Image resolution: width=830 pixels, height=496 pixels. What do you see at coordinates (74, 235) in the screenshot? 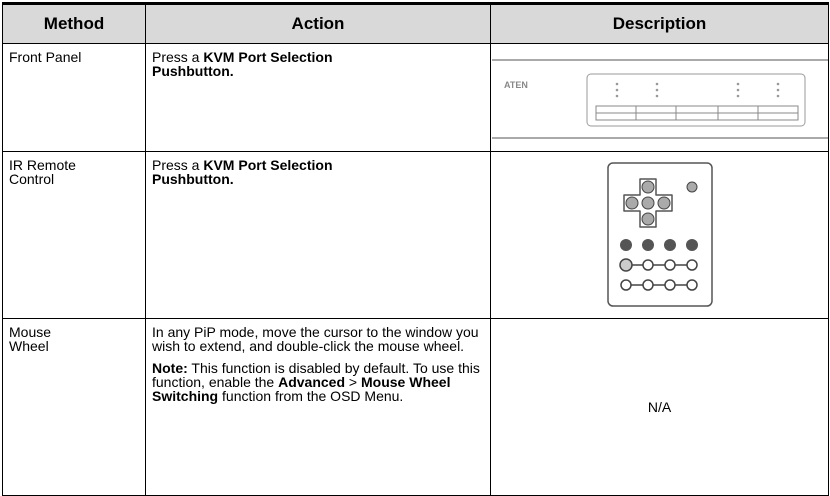
I see `method-cell: IR Remote Control` at bounding box center [74, 235].